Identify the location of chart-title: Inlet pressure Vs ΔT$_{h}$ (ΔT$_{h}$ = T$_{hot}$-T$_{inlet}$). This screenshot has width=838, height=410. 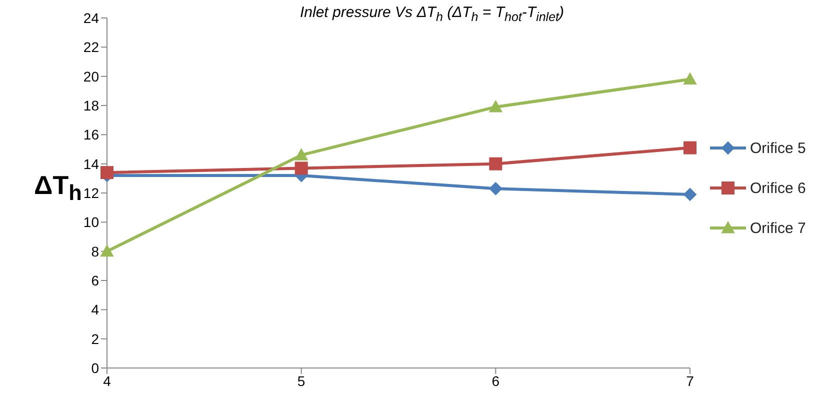
(432, 14).